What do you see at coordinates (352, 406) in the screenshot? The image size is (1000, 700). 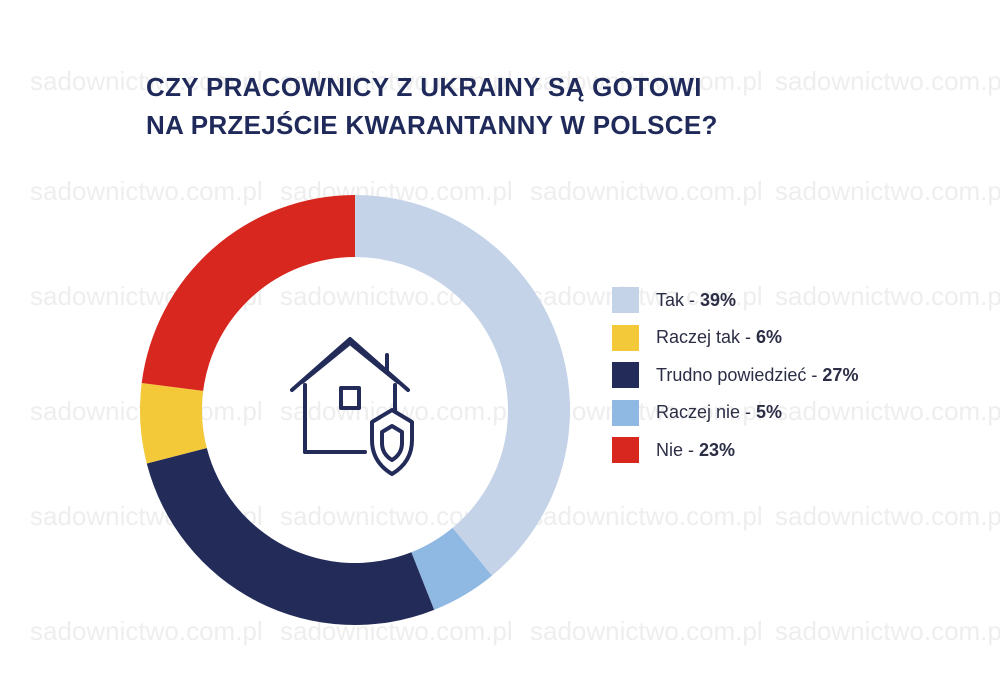 I see `house-shield-icon` at bounding box center [352, 406].